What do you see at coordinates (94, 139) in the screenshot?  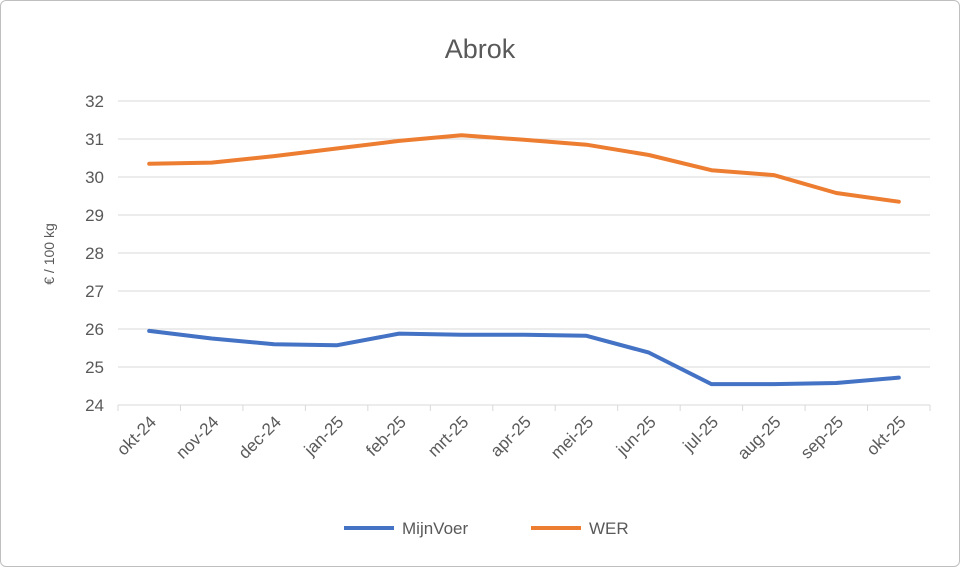 I see `y-tick-label: 31` at bounding box center [94, 139].